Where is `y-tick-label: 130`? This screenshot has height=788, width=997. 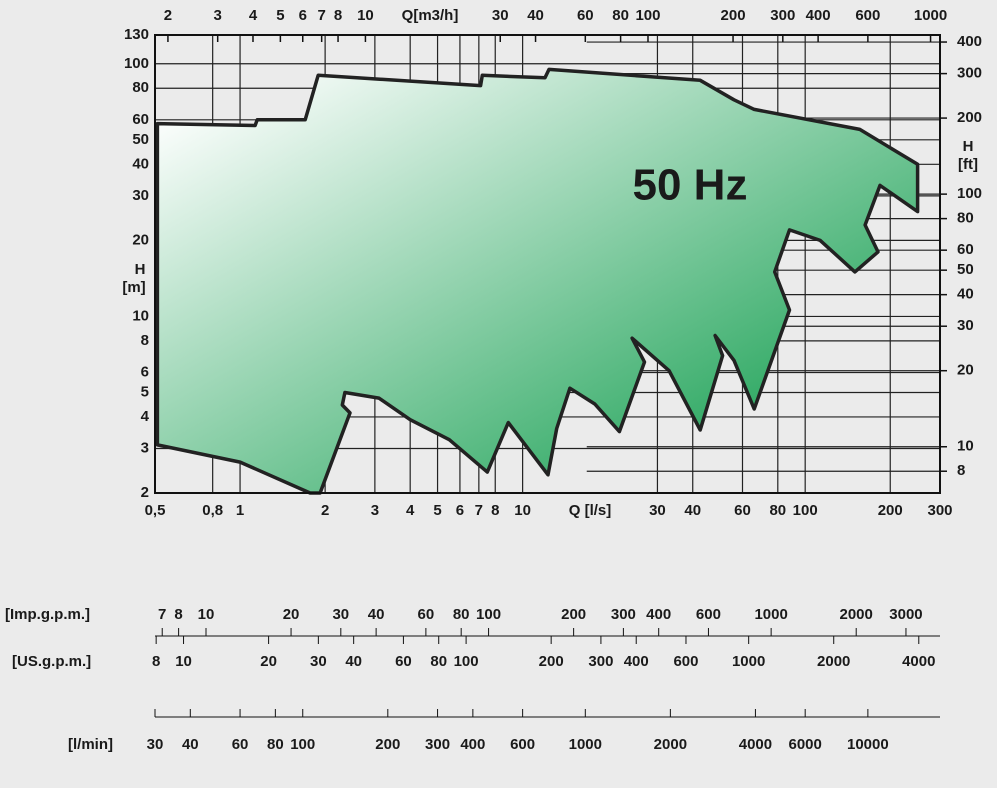 y-tick-label: 130 is located at coordinates (136, 34).